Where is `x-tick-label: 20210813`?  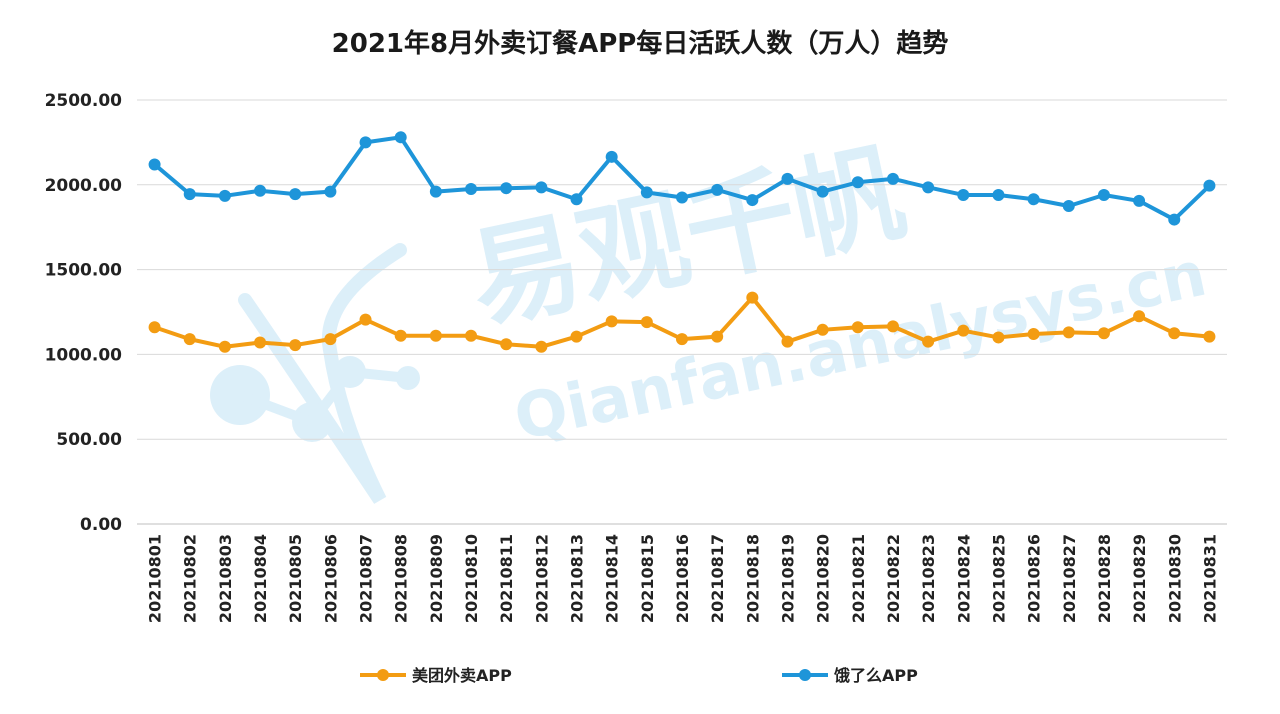
x-tick-label: 20210813 is located at coordinates (577, 578).